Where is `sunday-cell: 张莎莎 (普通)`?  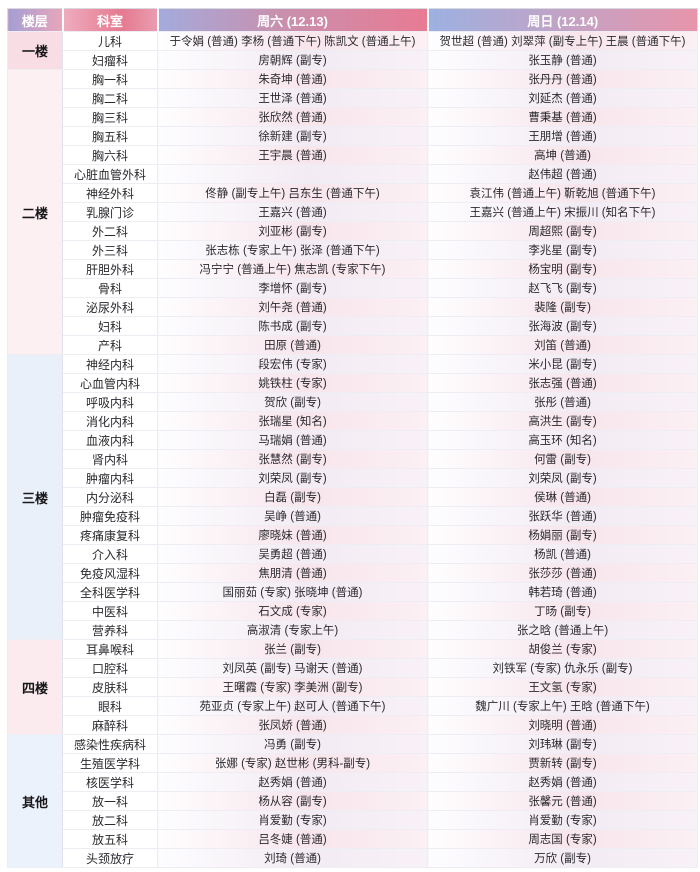
sunday-cell: 张莎莎 (普通) is located at coordinates (562, 573).